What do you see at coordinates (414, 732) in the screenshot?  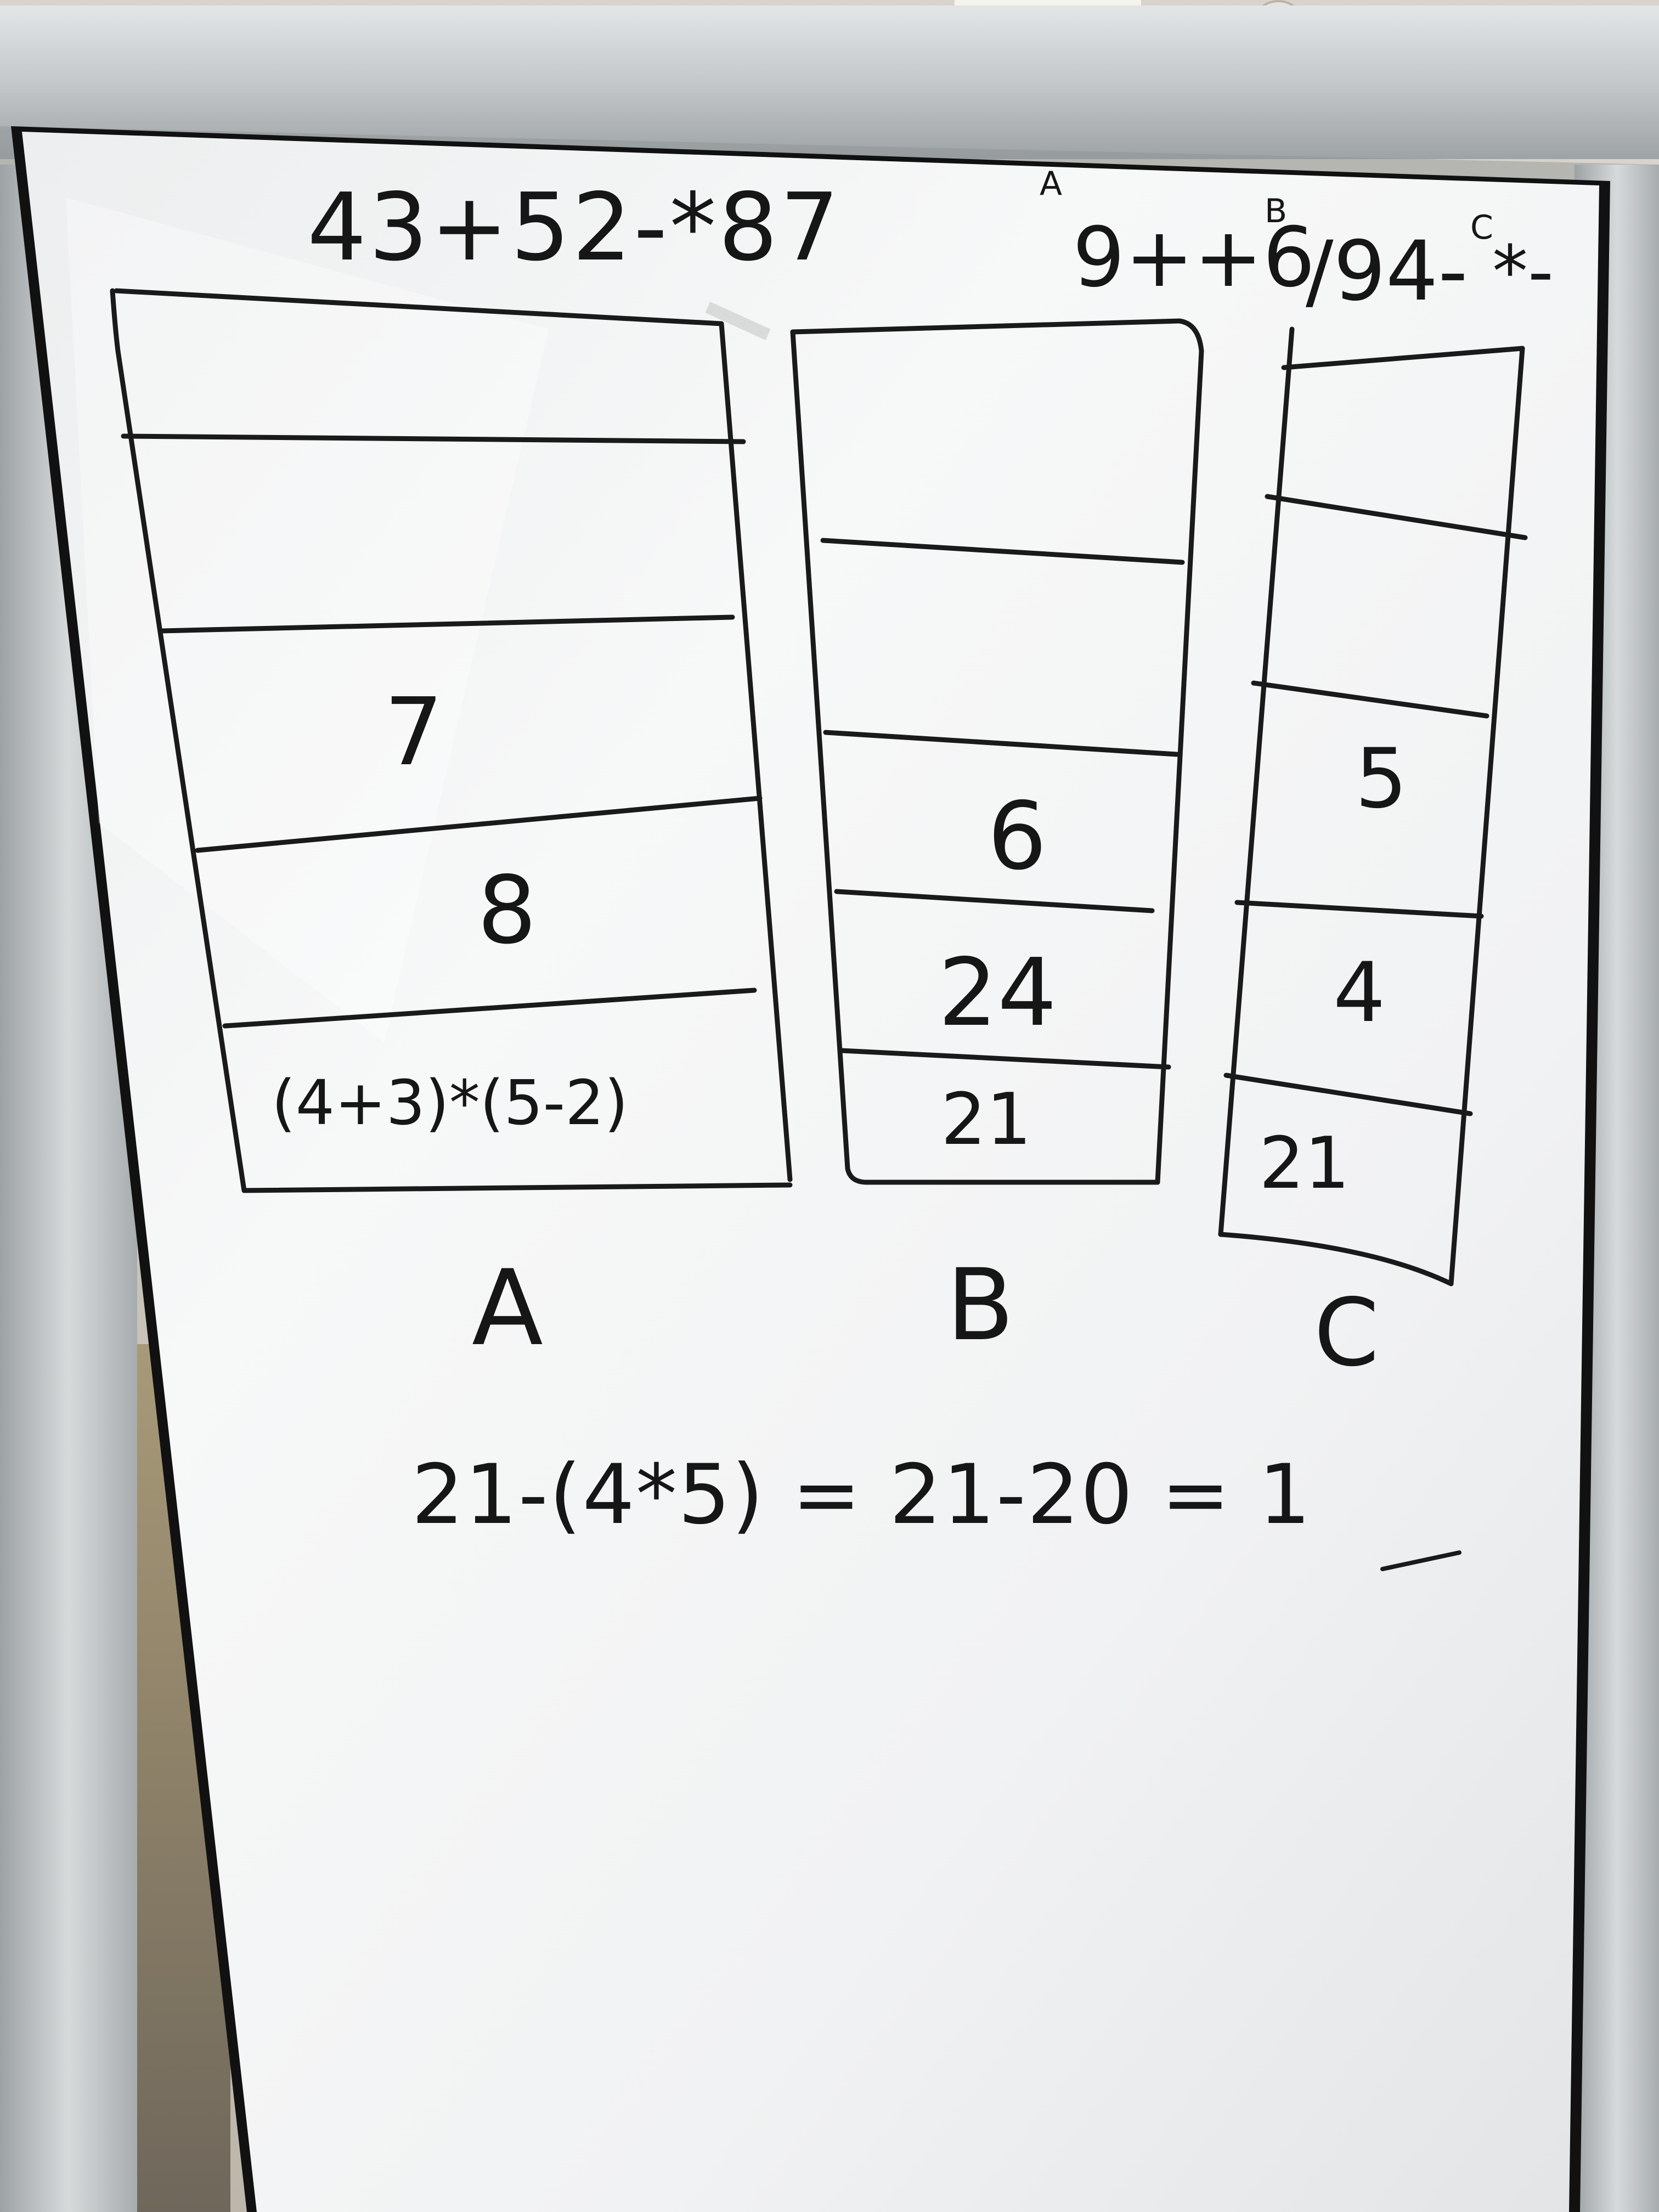 I see `stack-a-cell-1: 7` at bounding box center [414, 732].